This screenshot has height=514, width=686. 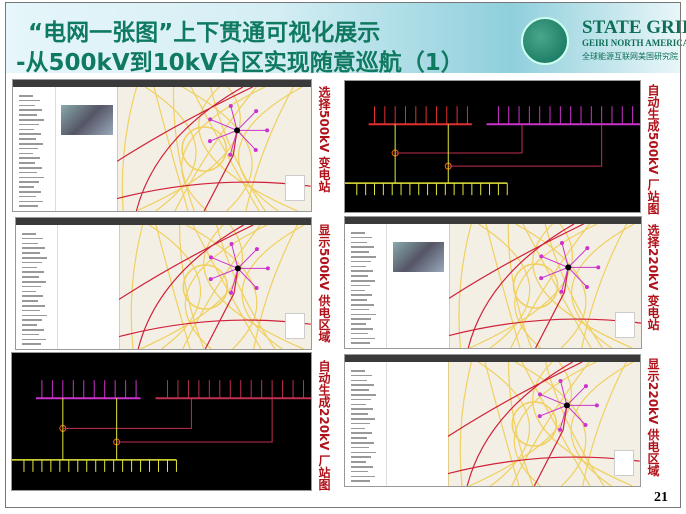 What do you see at coordinates (557, 286) in the screenshot?
I see `road` at bounding box center [557, 286].